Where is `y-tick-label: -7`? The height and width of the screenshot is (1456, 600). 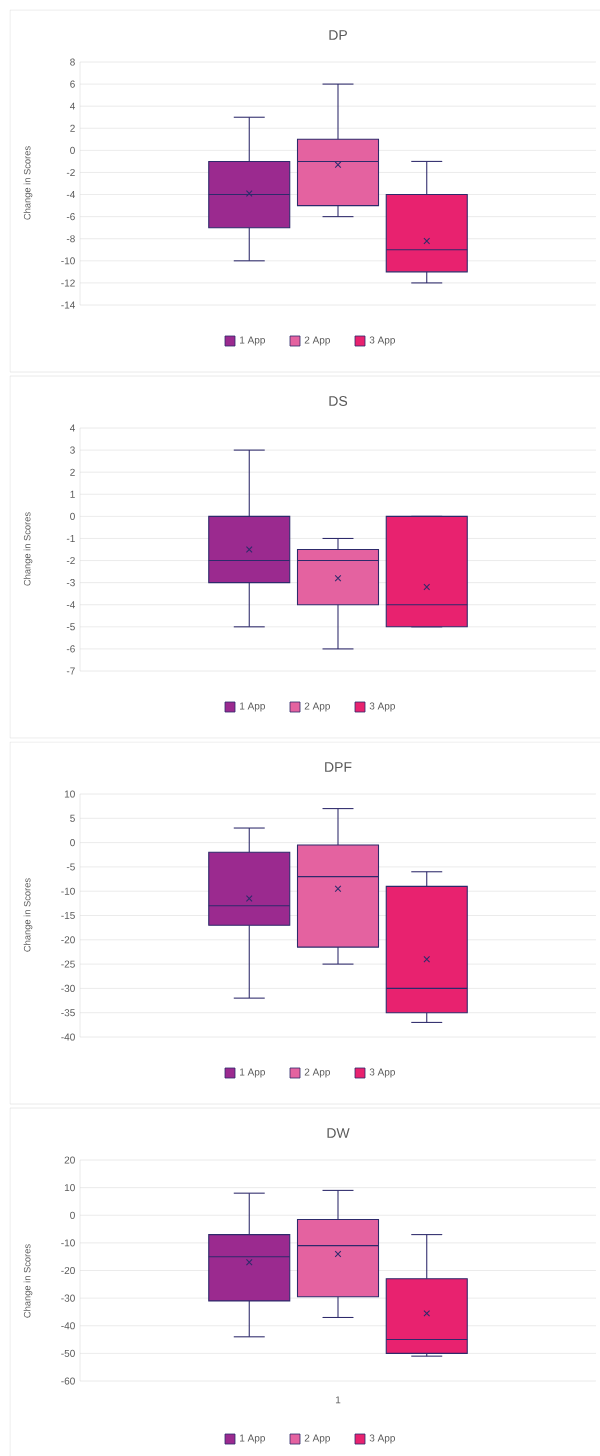 y-tick-label: -7 is located at coordinates (70, 671).